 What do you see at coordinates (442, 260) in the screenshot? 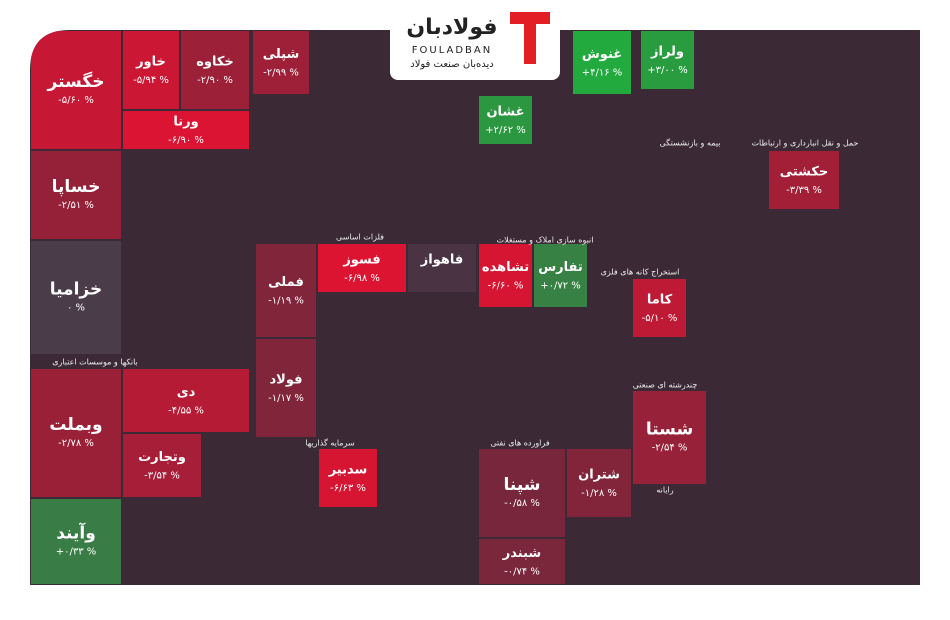
I see `tile-name: فاهواز` at bounding box center [442, 260].